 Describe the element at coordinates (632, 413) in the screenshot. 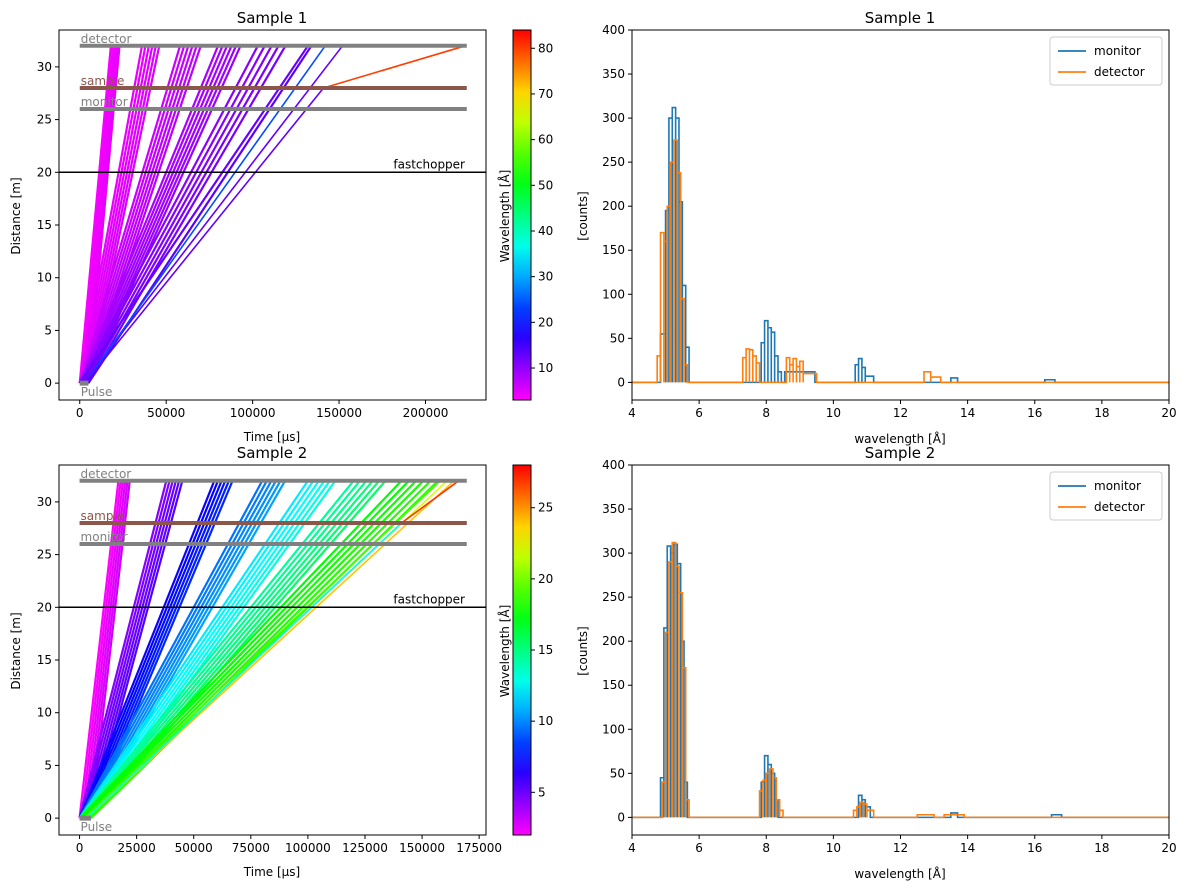

I see `x-tick-label: 4` at that location.